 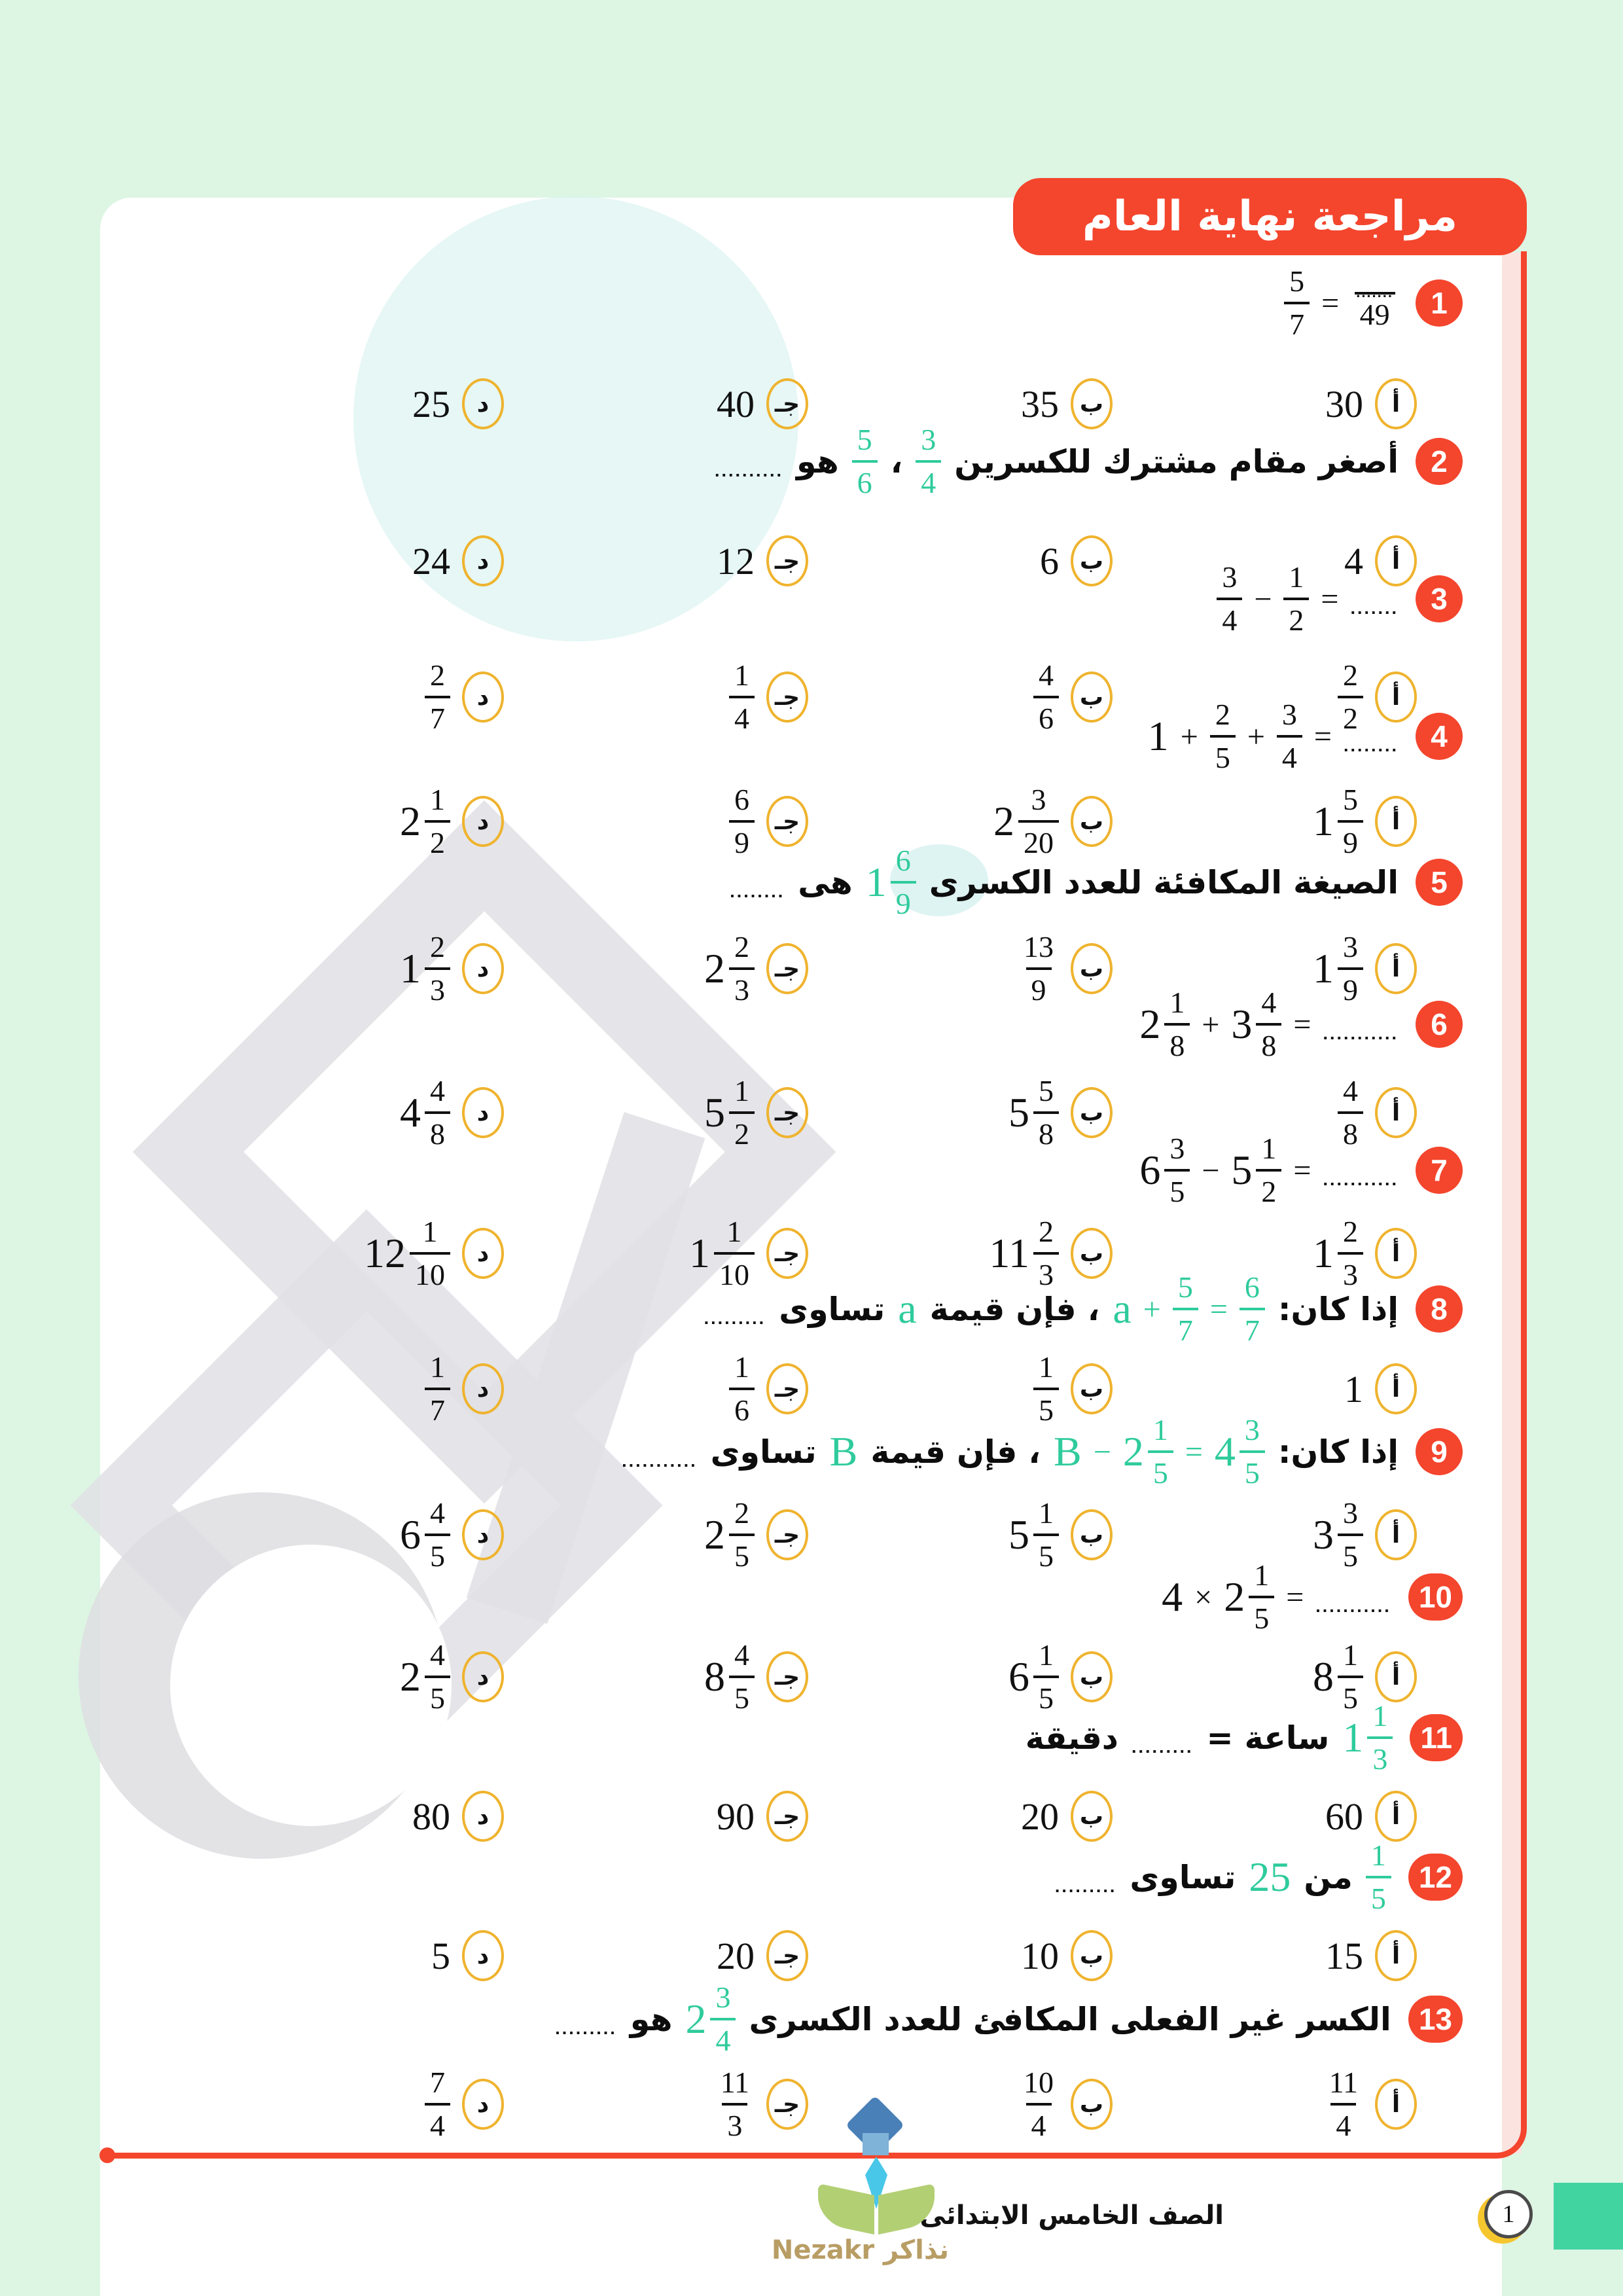 I want to click on option-choice-ب: ب 35, so click(x=960, y=404).